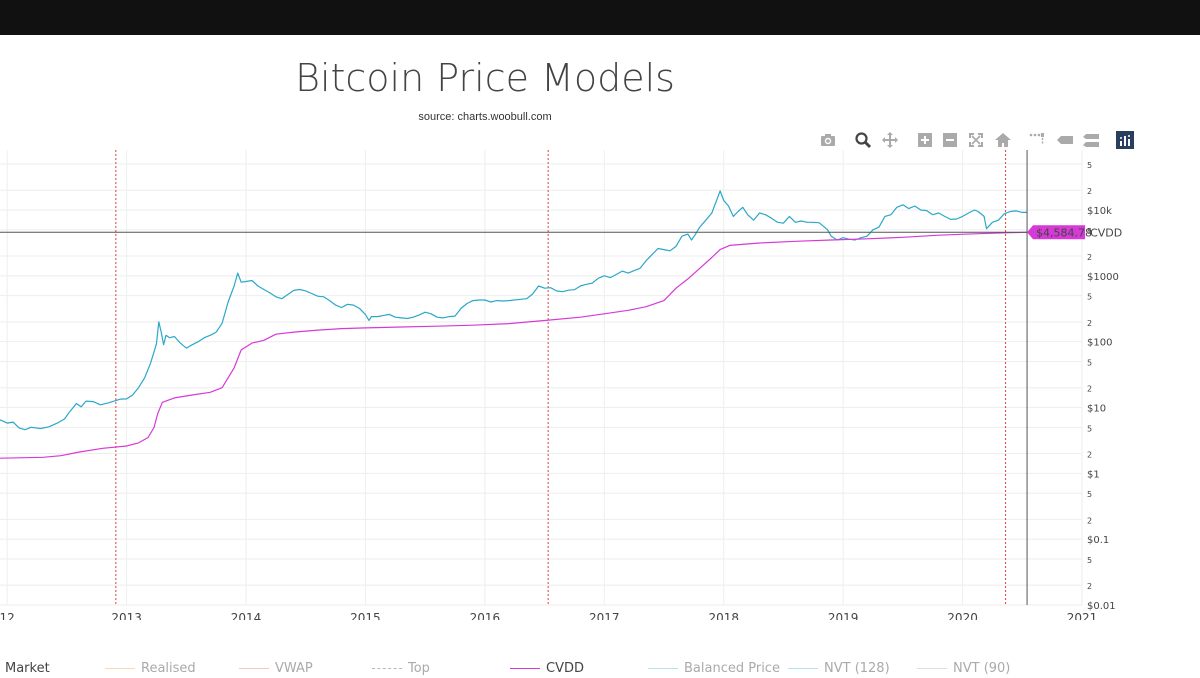  What do you see at coordinates (982, 668) in the screenshot?
I see `legend-label: NVT (90)` at bounding box center [982, 668].